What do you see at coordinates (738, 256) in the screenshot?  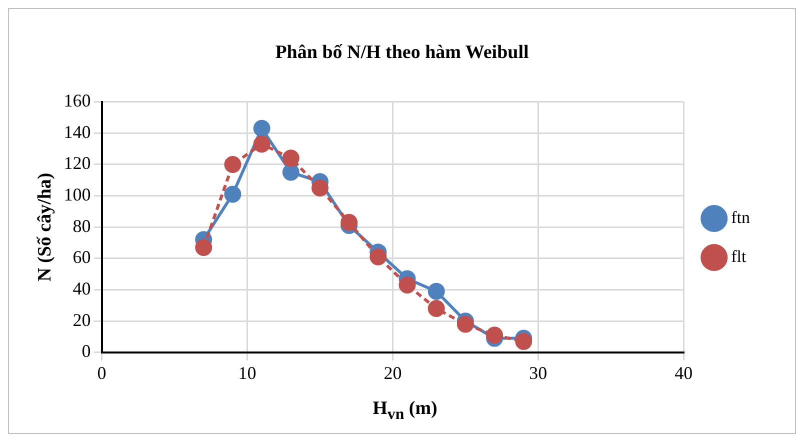 I see `legend-label: flt` at bounding box center [738, 256].